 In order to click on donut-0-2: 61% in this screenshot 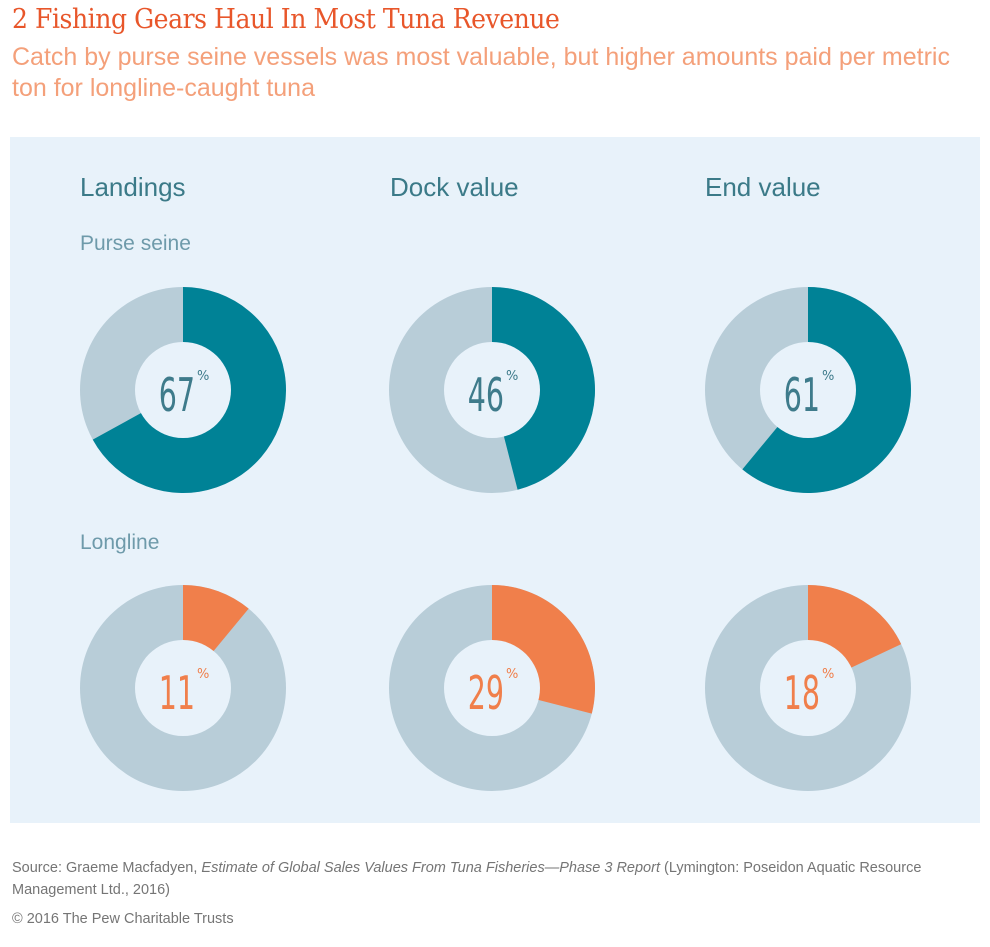, I will do `click(808, 390)`.